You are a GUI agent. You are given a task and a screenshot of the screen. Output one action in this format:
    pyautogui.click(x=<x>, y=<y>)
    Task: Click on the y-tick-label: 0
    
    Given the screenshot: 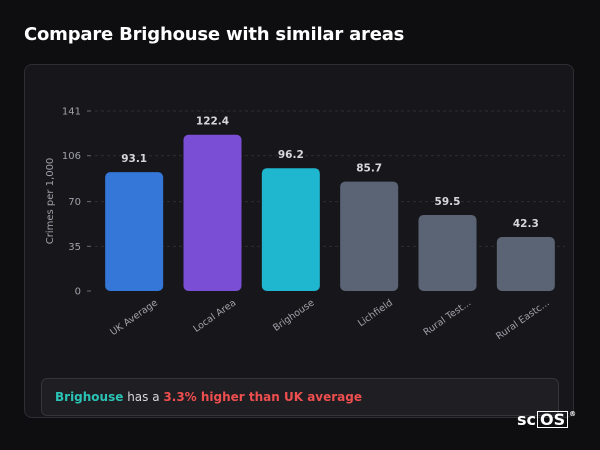 What is the action you would take?
    pyautogui.click(x=78, y=292)
    